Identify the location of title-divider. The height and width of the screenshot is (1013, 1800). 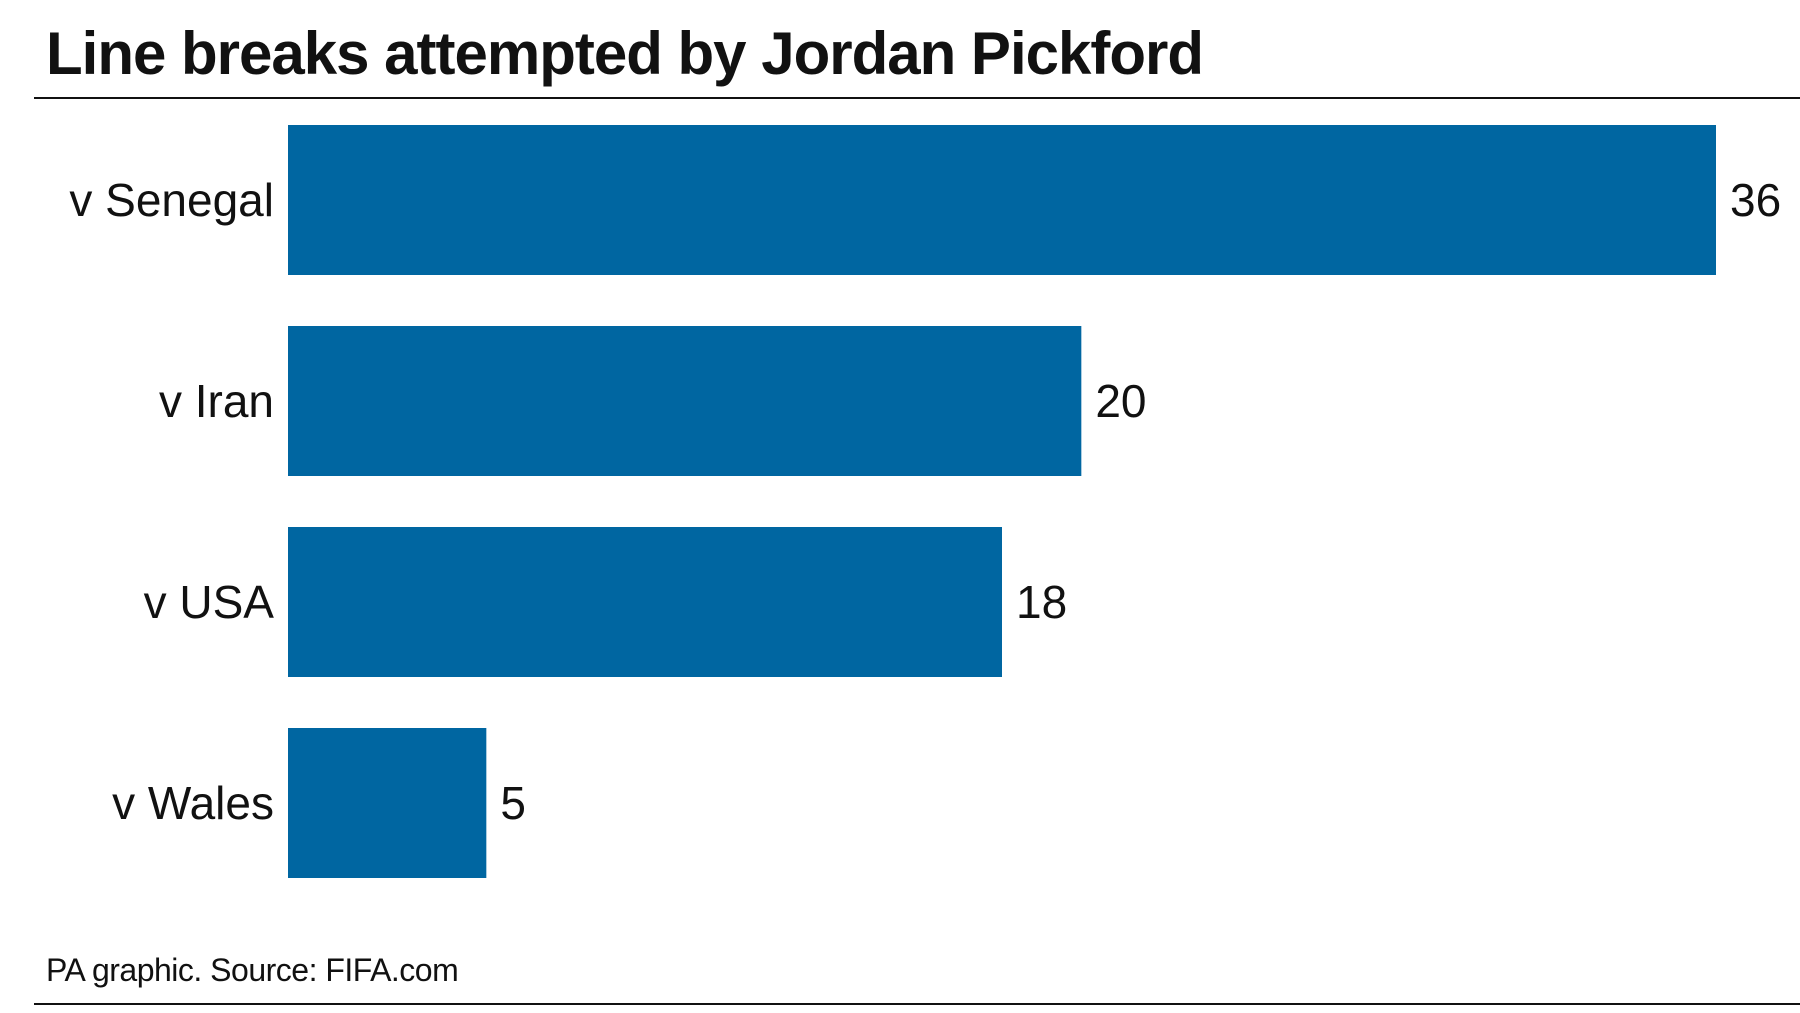
(917, 98).